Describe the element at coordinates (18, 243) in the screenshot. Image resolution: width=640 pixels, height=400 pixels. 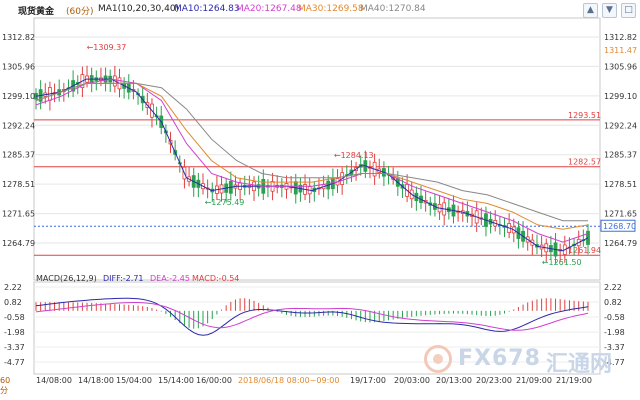
I see `left-tick-label: 1264.79` at that location.